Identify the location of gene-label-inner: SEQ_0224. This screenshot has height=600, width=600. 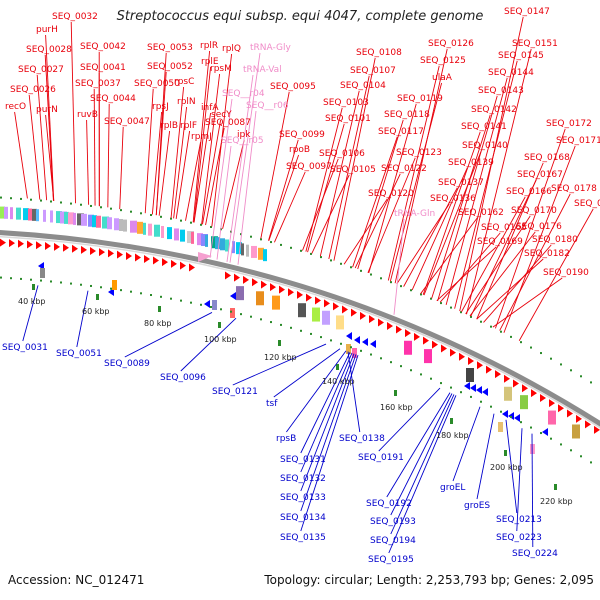
(535, 554).